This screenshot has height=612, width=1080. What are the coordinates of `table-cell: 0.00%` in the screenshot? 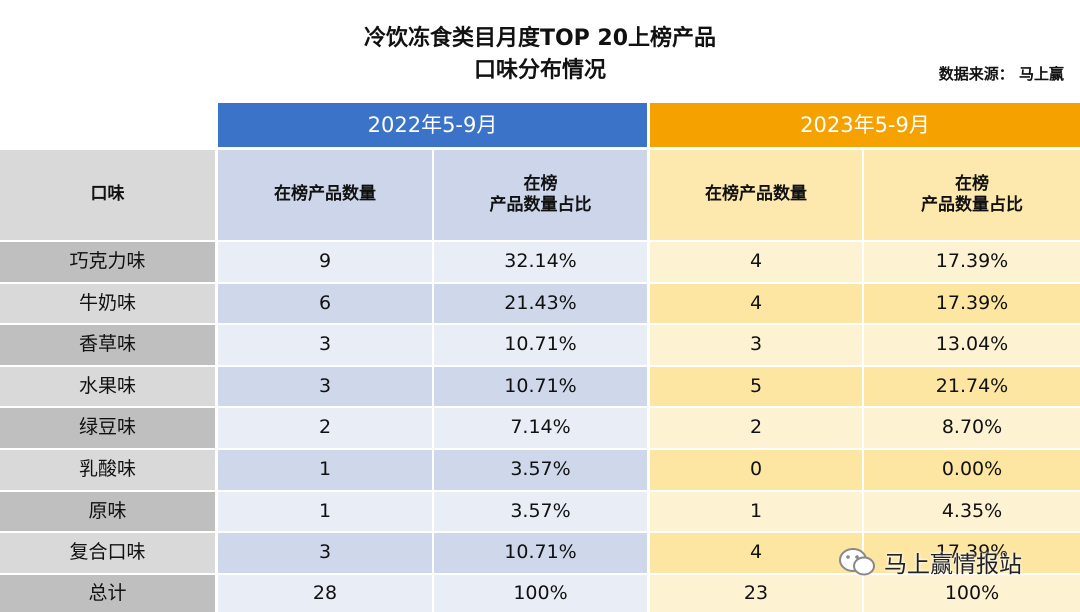 It's located at (972, 470).